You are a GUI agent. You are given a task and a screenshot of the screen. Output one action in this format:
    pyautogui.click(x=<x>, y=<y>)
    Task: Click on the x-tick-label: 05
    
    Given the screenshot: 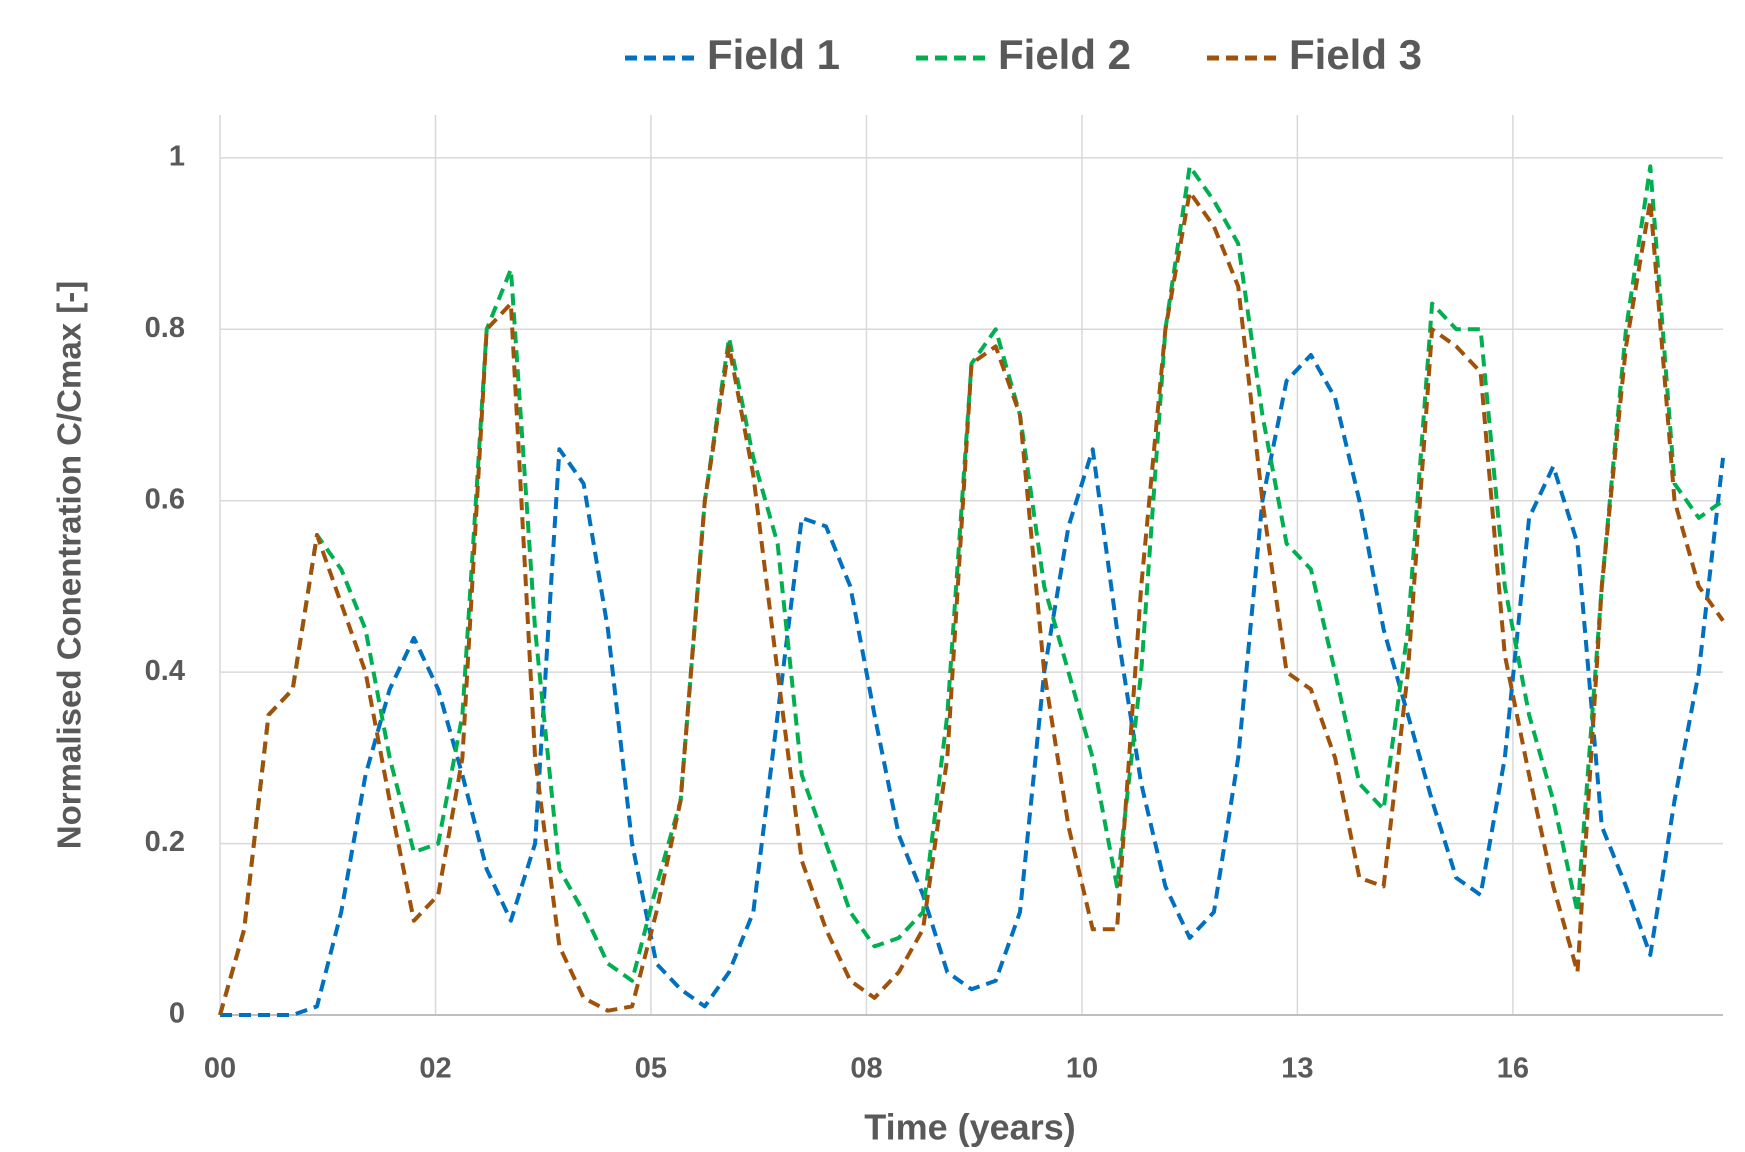 What is the action you would take?
    pyautogui.click(x=651, y=1069)
    